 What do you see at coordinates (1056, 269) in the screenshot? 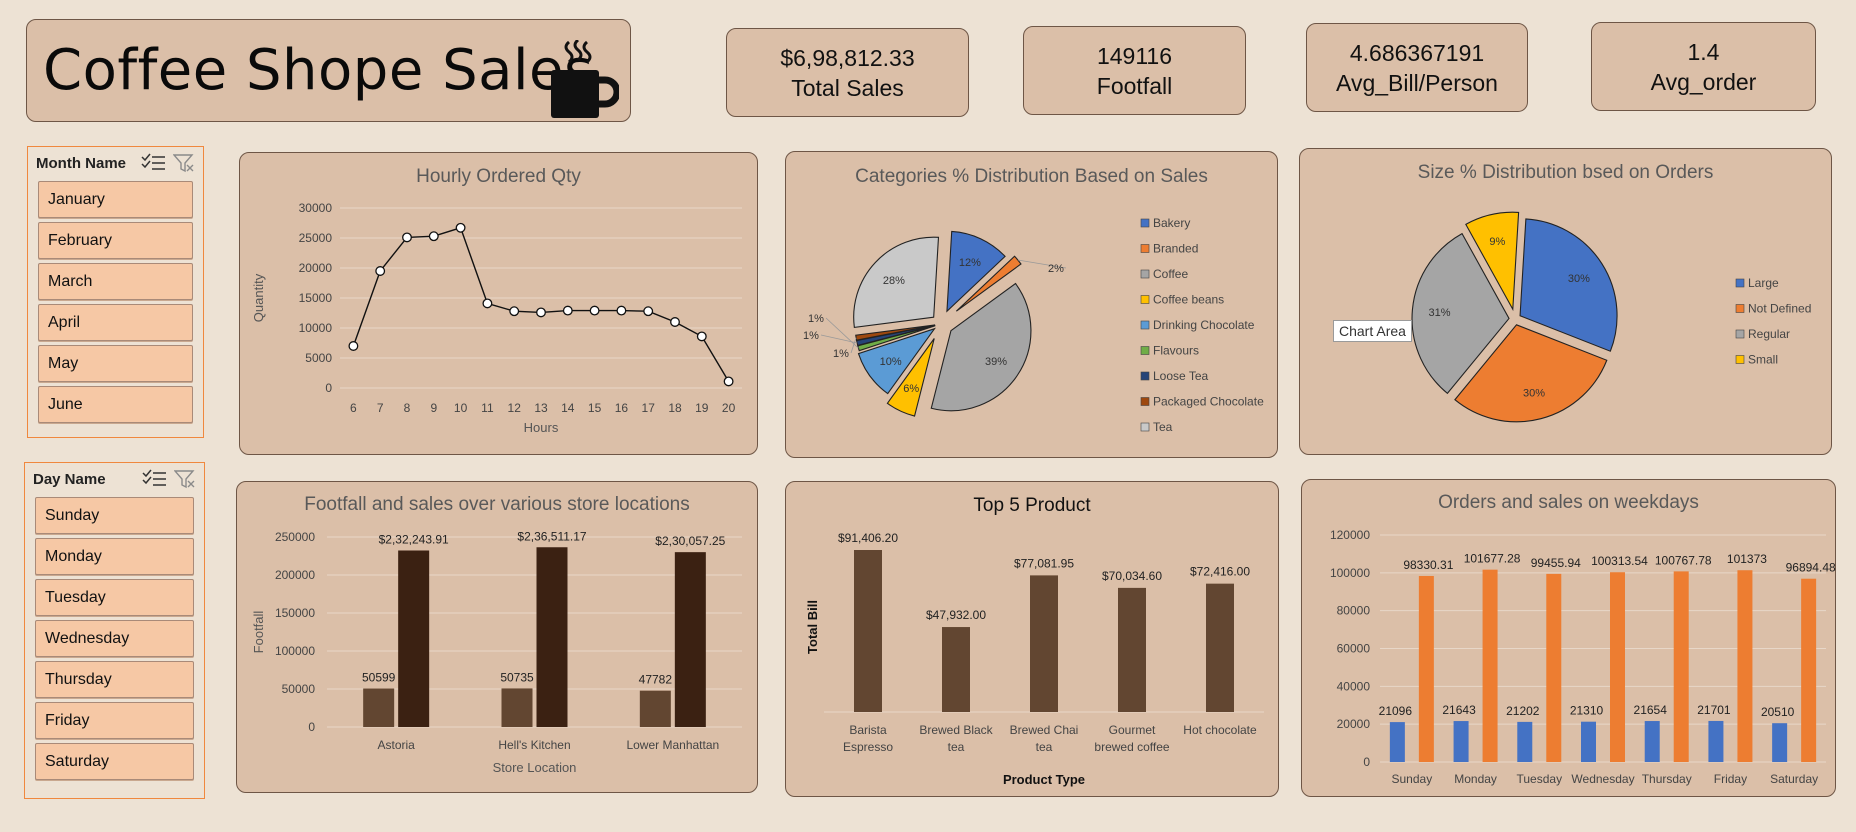
I see `slice-label: 2%` at bounding box center [1056, 269].